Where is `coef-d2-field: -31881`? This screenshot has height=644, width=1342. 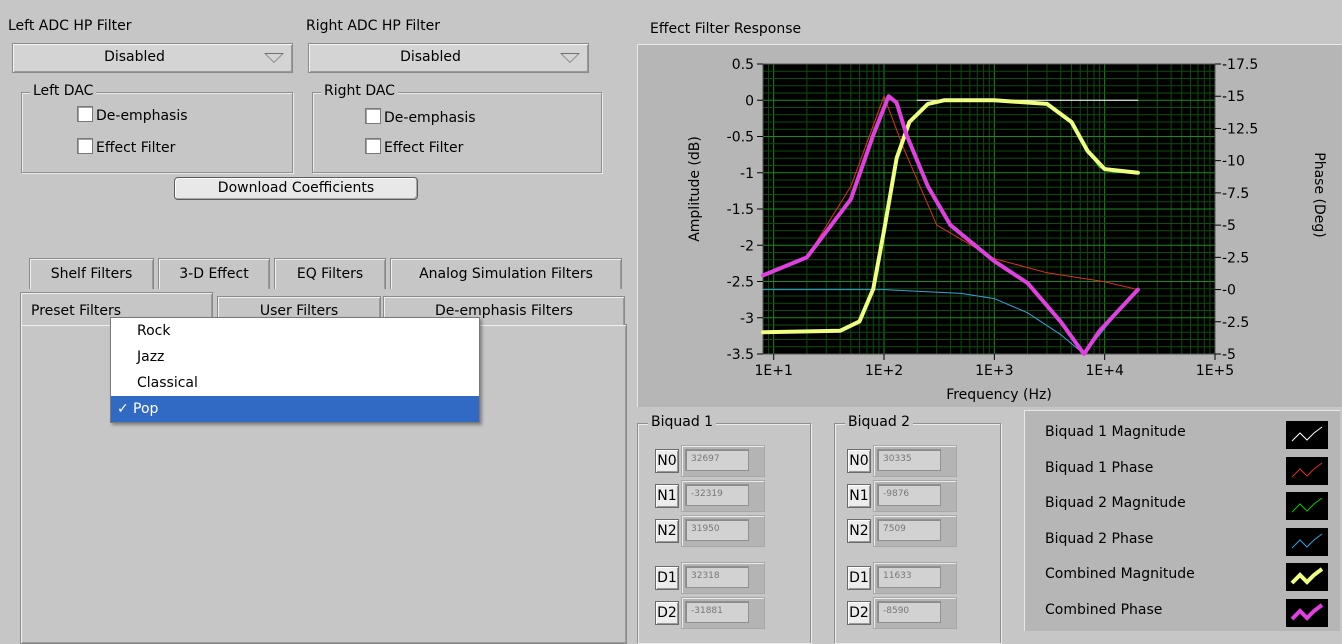
coef-d2-field: -31881 is located at coordinates (717, 612).